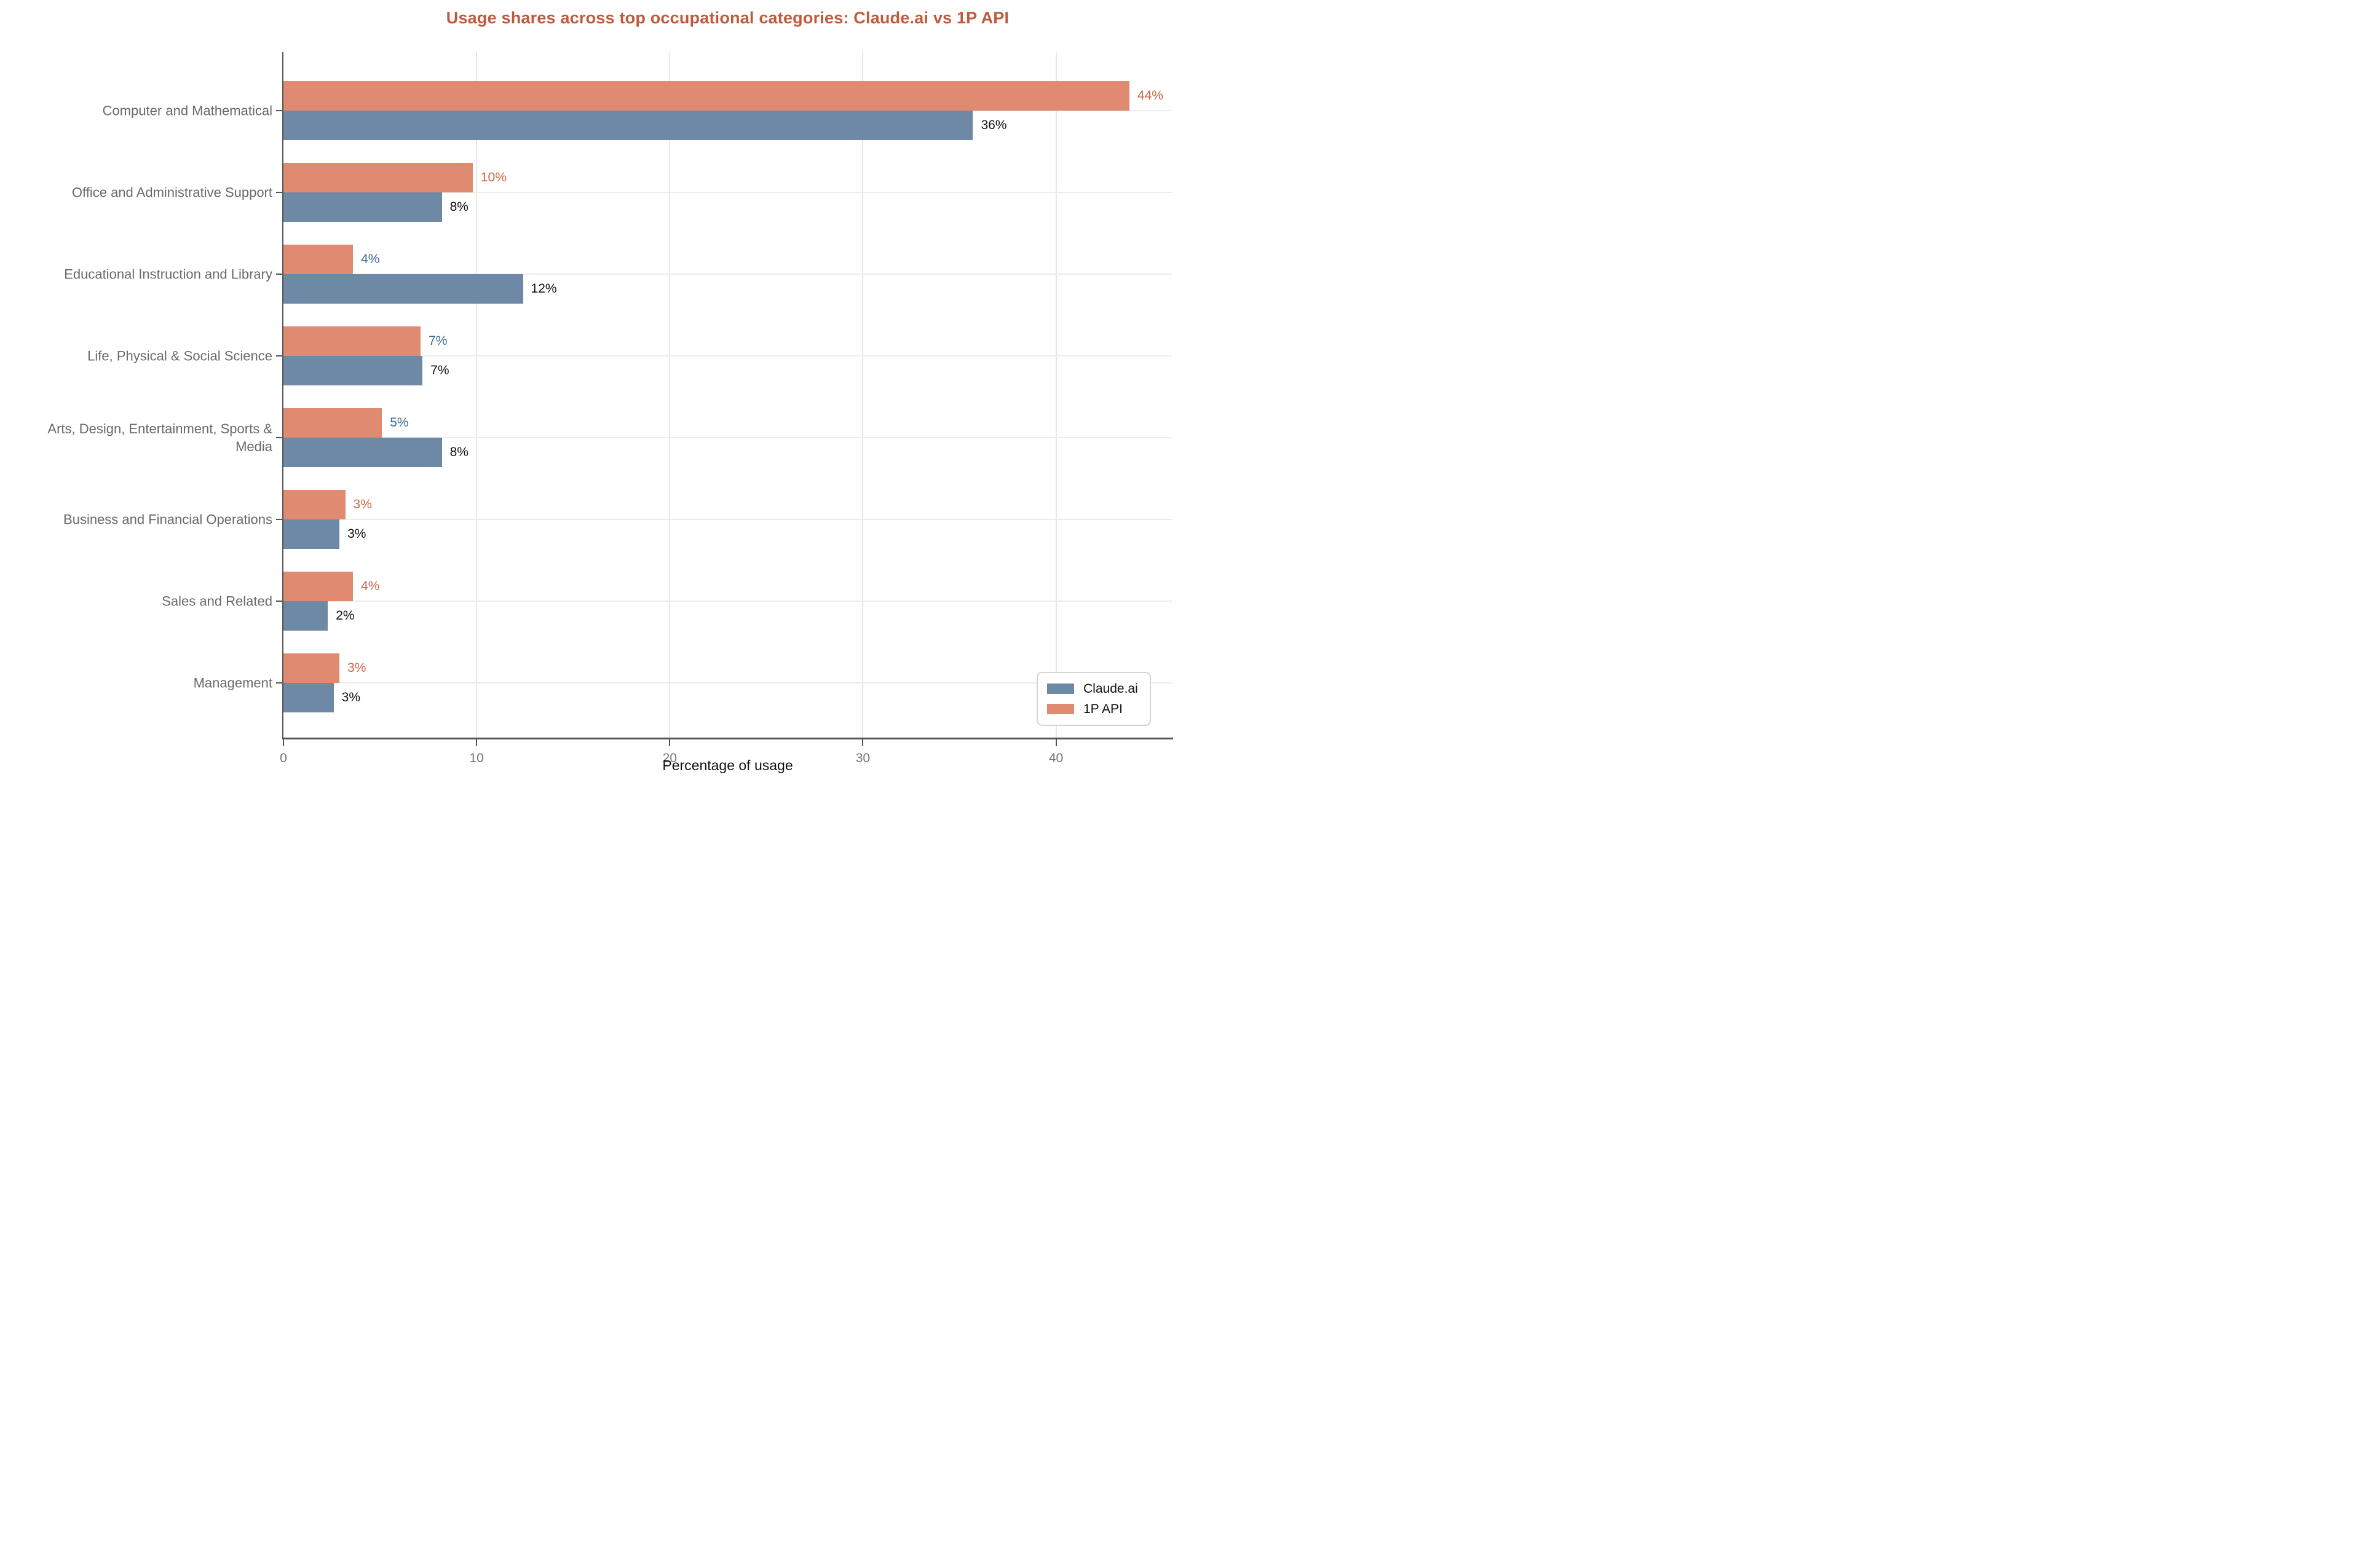 The image size is (2361, 1568). Describe the element at coordinates (217, 601) in the screenshot. I see `category-label: Sales and Related` at that location.